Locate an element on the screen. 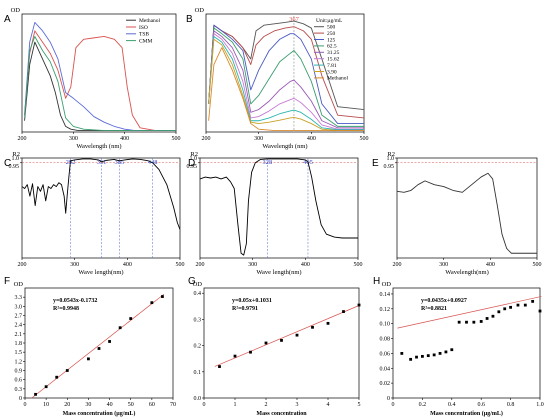 This screenshot has height=420, width=550. y-tick-label: 0.10 is located at coordinates (385, 325).